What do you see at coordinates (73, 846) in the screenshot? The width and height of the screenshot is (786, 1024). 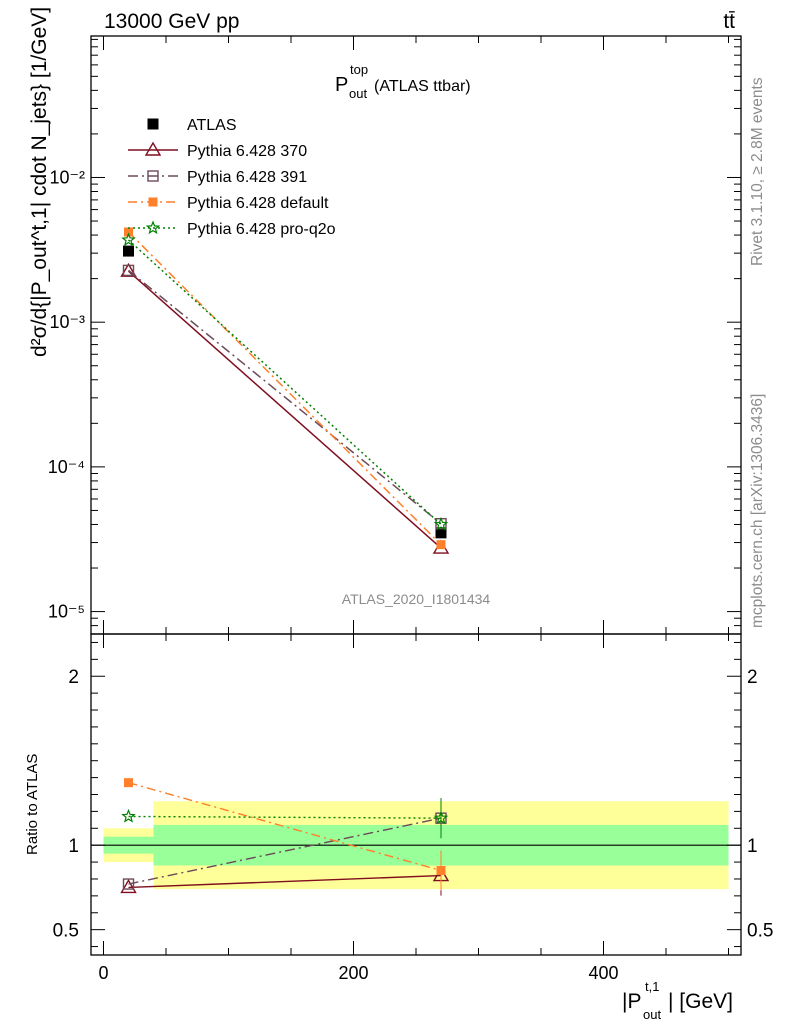 I see `ratio-ytick-label-left-1: 1` at bounding box center [73, 846].